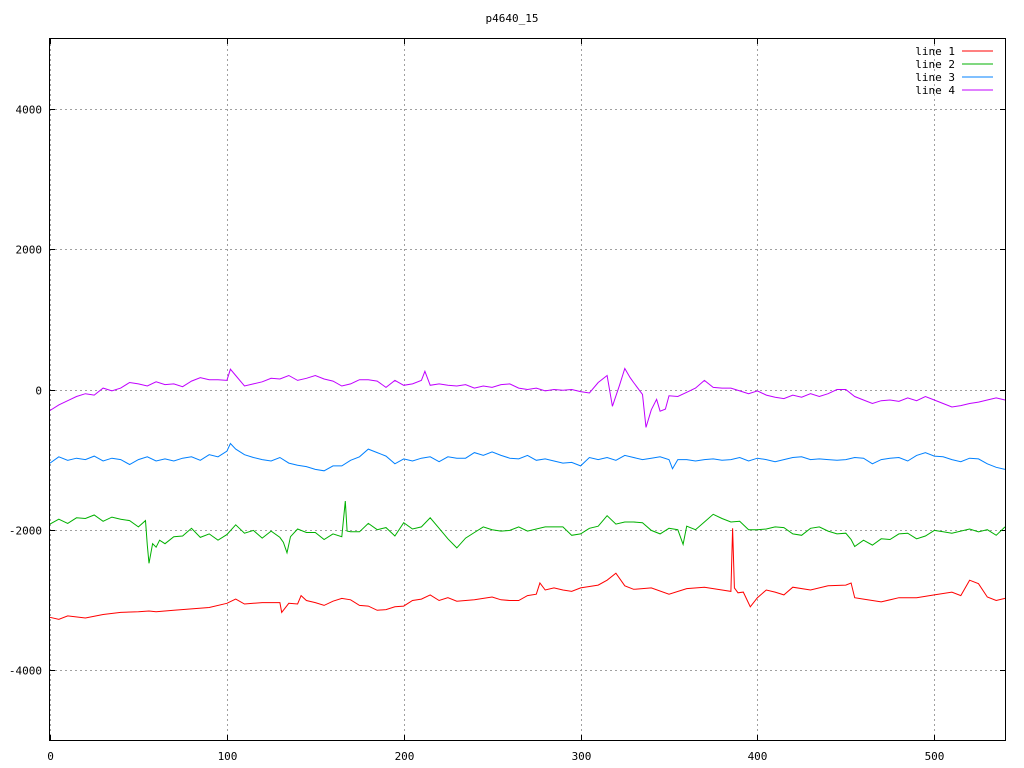  I want to click on y-tick-label: 2000, so click(29, 250).